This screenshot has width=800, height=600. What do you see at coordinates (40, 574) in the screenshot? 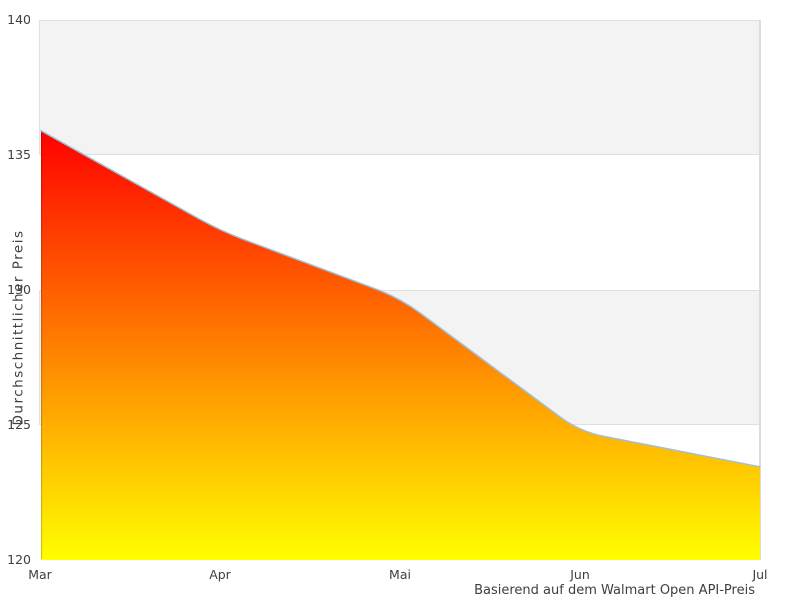
I see `x-tick-label: Mar` at bounding box center [40, 574].